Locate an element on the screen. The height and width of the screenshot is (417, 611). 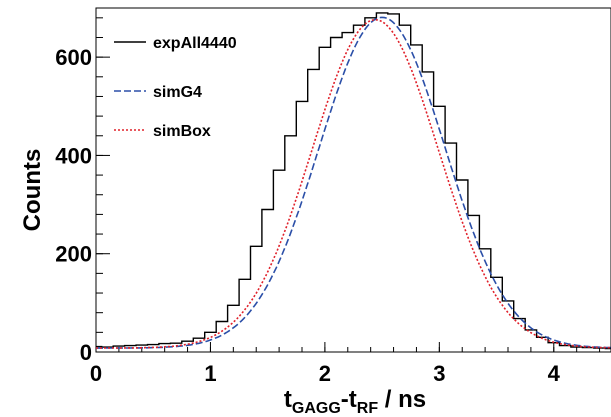
x-tick-label: 0 is located at coordinates (96, 373).